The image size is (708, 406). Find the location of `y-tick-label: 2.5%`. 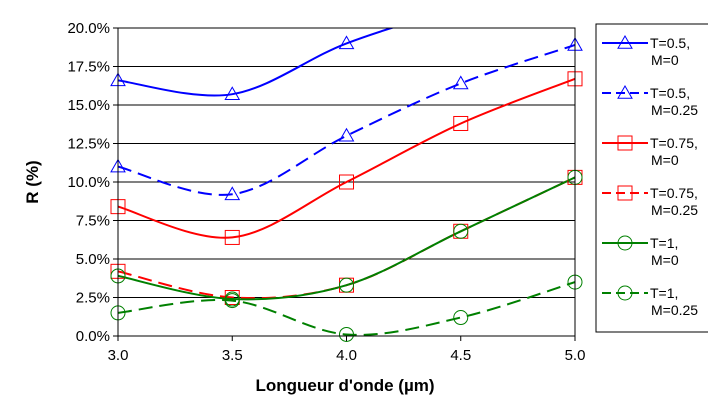

y-tick-label: 2.5% is located at coordinates (93, 298).